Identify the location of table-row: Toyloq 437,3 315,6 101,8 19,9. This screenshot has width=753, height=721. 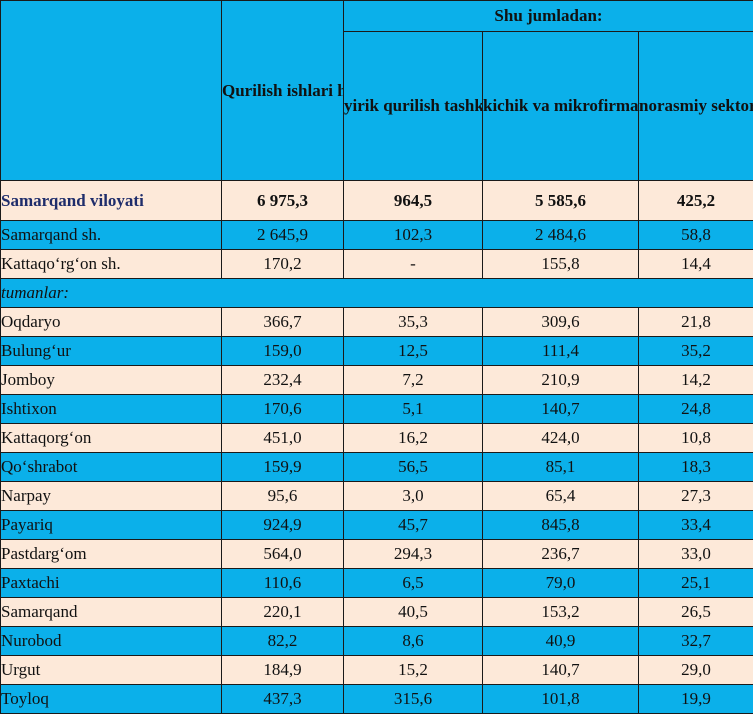
(376, 699).